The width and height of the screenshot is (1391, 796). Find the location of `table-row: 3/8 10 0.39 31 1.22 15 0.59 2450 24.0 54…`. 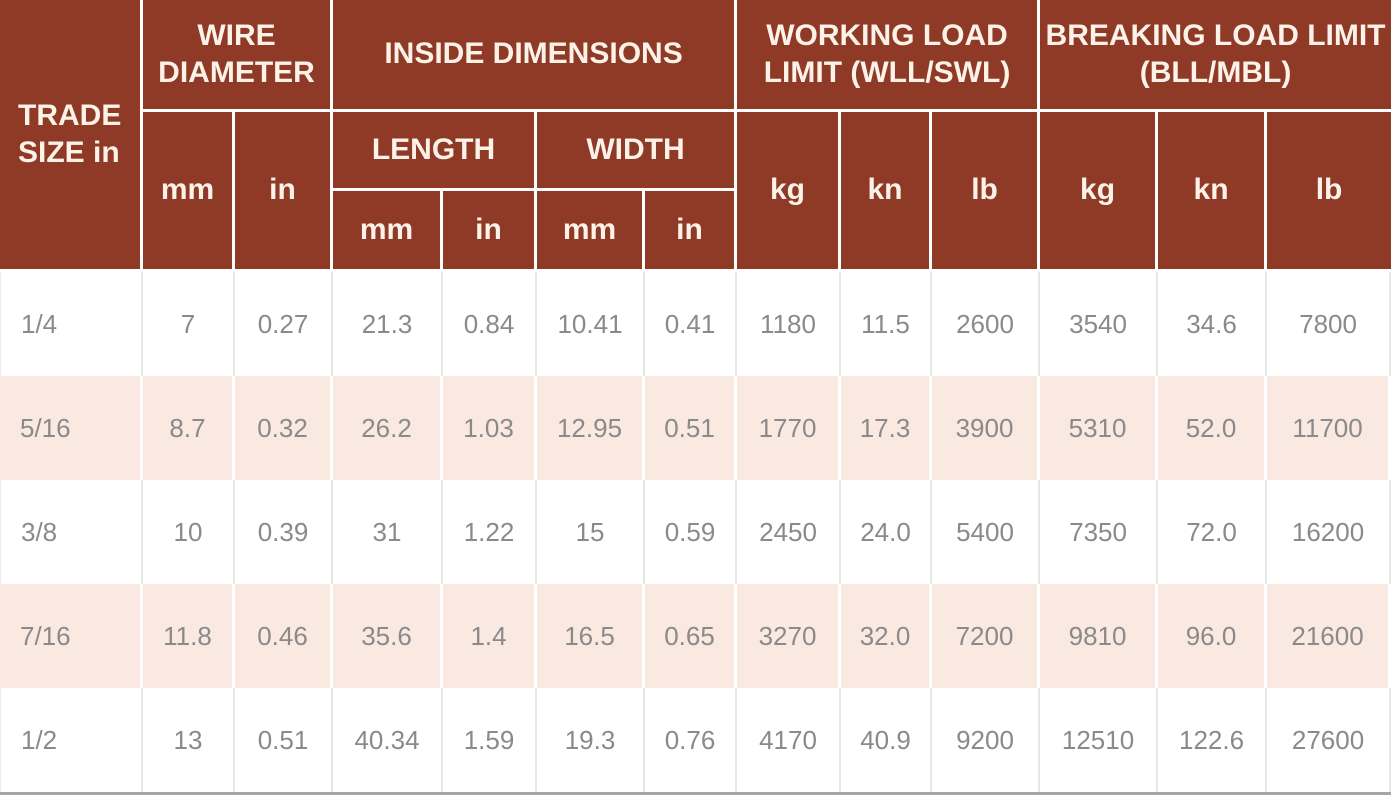

table-row: 3/8 10 0.39 31 1.22 15 0.59 2450 24.0 54… is located at coordinates (695, 532).